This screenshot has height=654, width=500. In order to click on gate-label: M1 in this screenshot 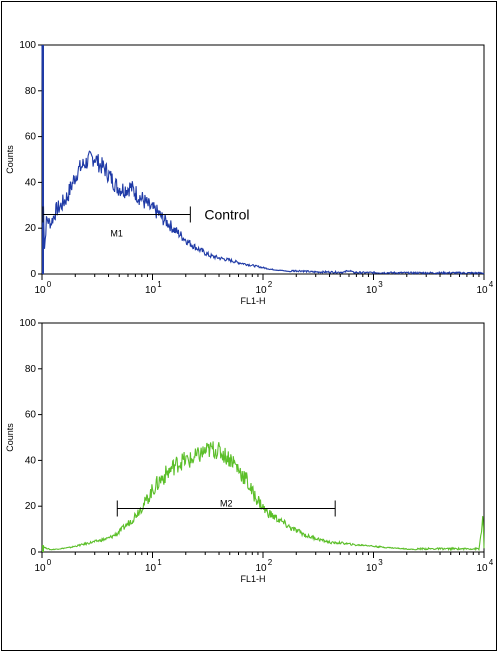, I will do `click(116, 233)`.